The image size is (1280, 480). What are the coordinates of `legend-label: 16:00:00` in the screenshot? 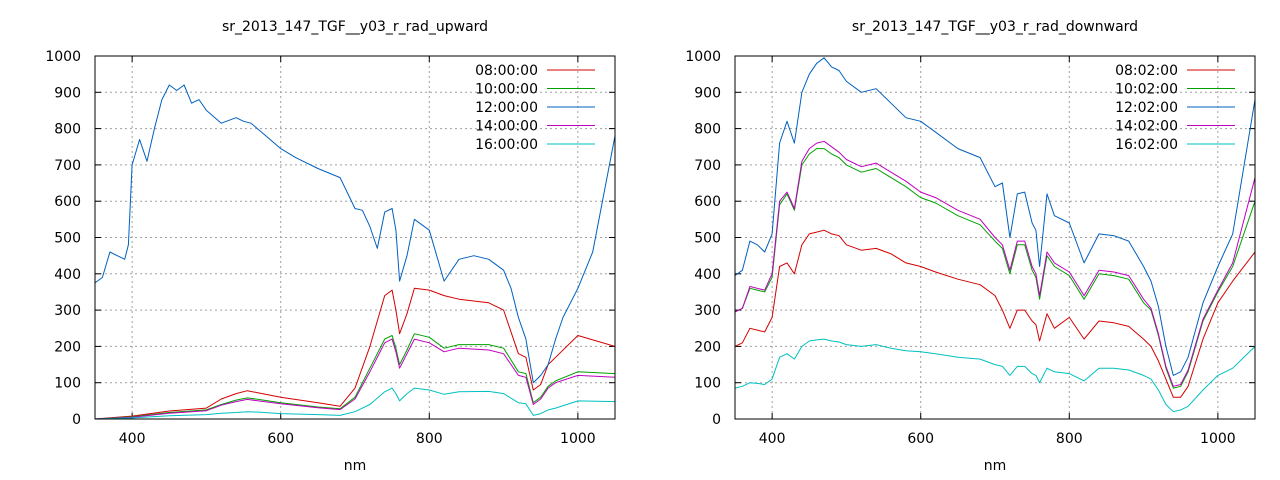 It's located at (506, 145).